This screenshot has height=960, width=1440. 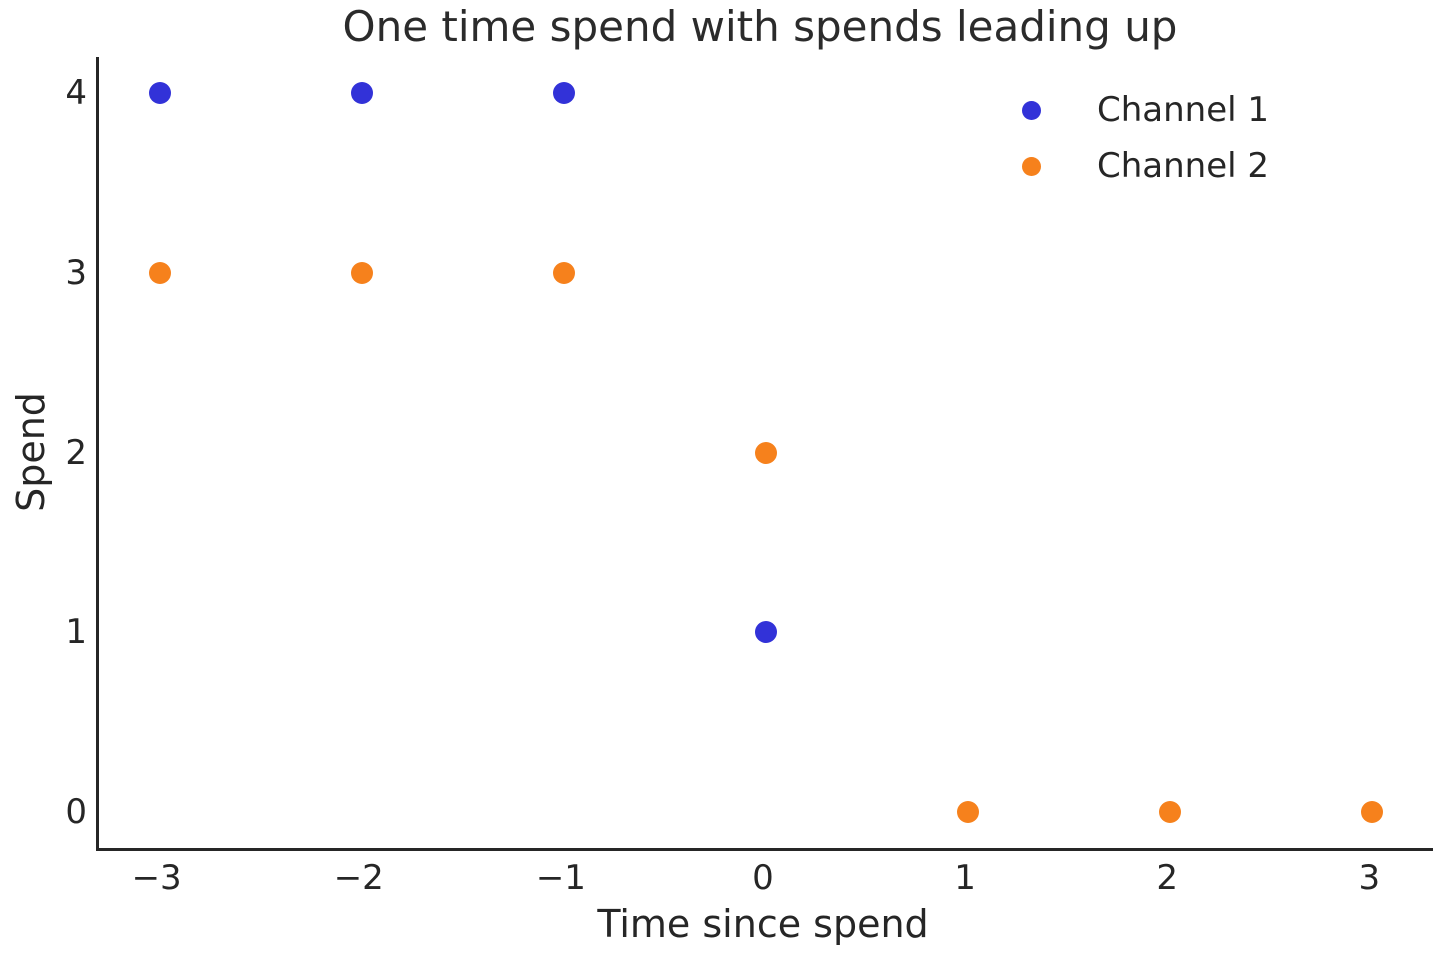 What do you see at coordinates (965, 878) in the screenshot?
I see `x-tick-label: 1` at bounding box center [965, 878].